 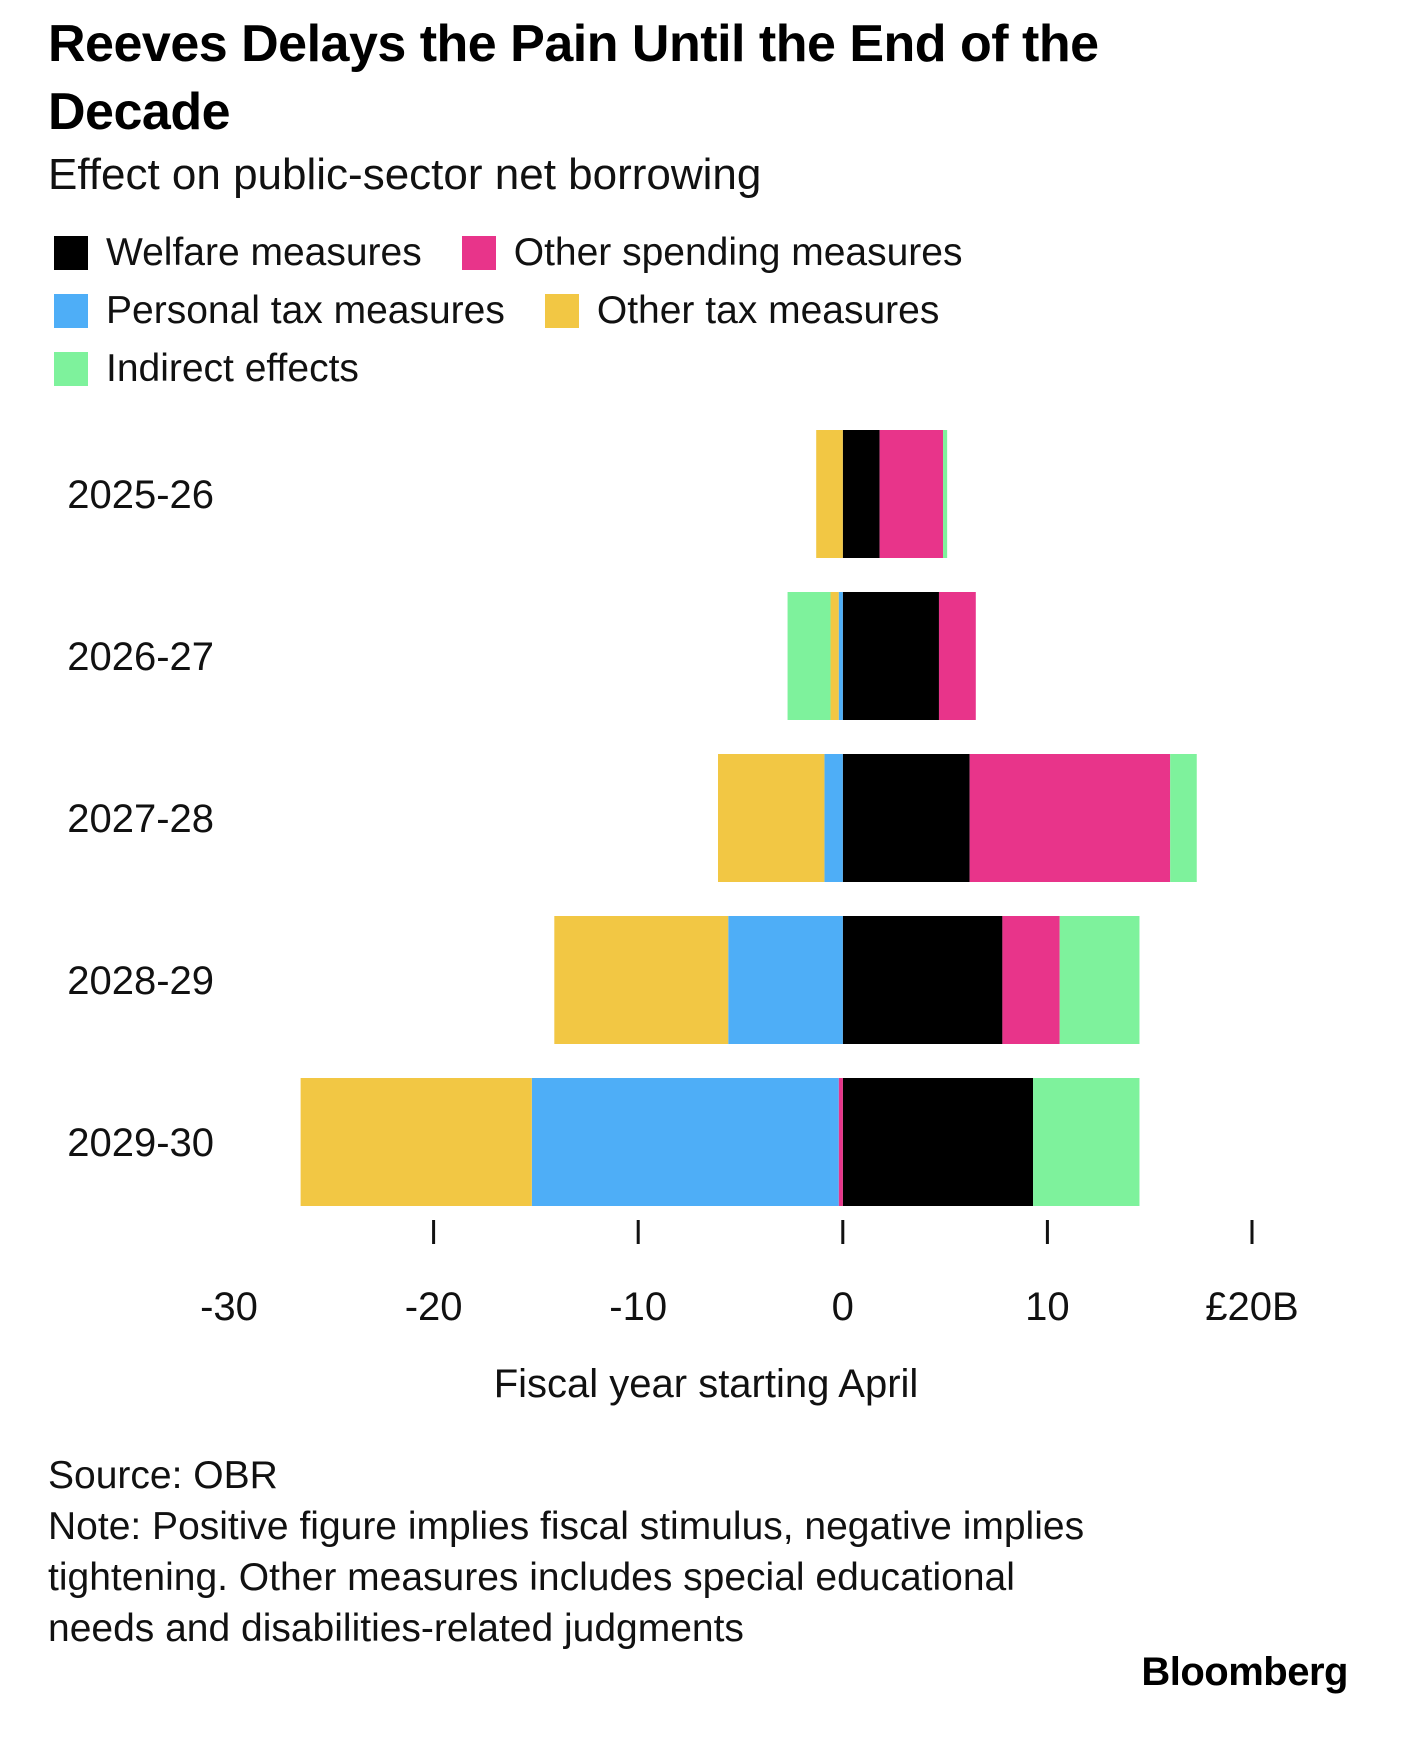 I want to click on category-label: 2026-27, so click(x=140, y=657).